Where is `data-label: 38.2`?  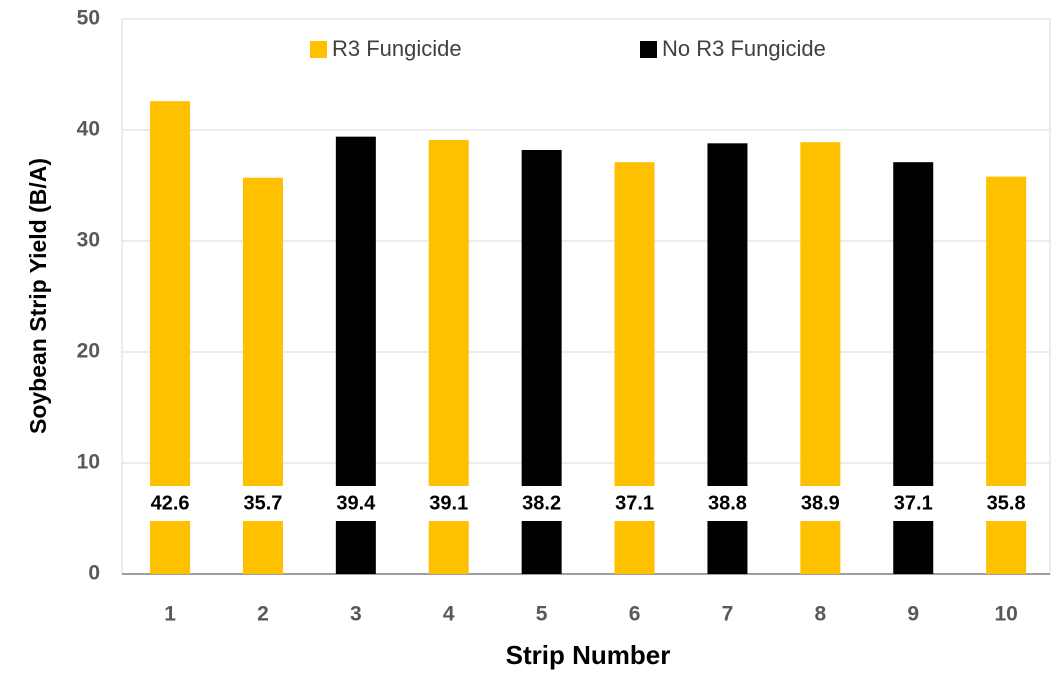
data-label: 38.2 is located at coordinates (541, 503).